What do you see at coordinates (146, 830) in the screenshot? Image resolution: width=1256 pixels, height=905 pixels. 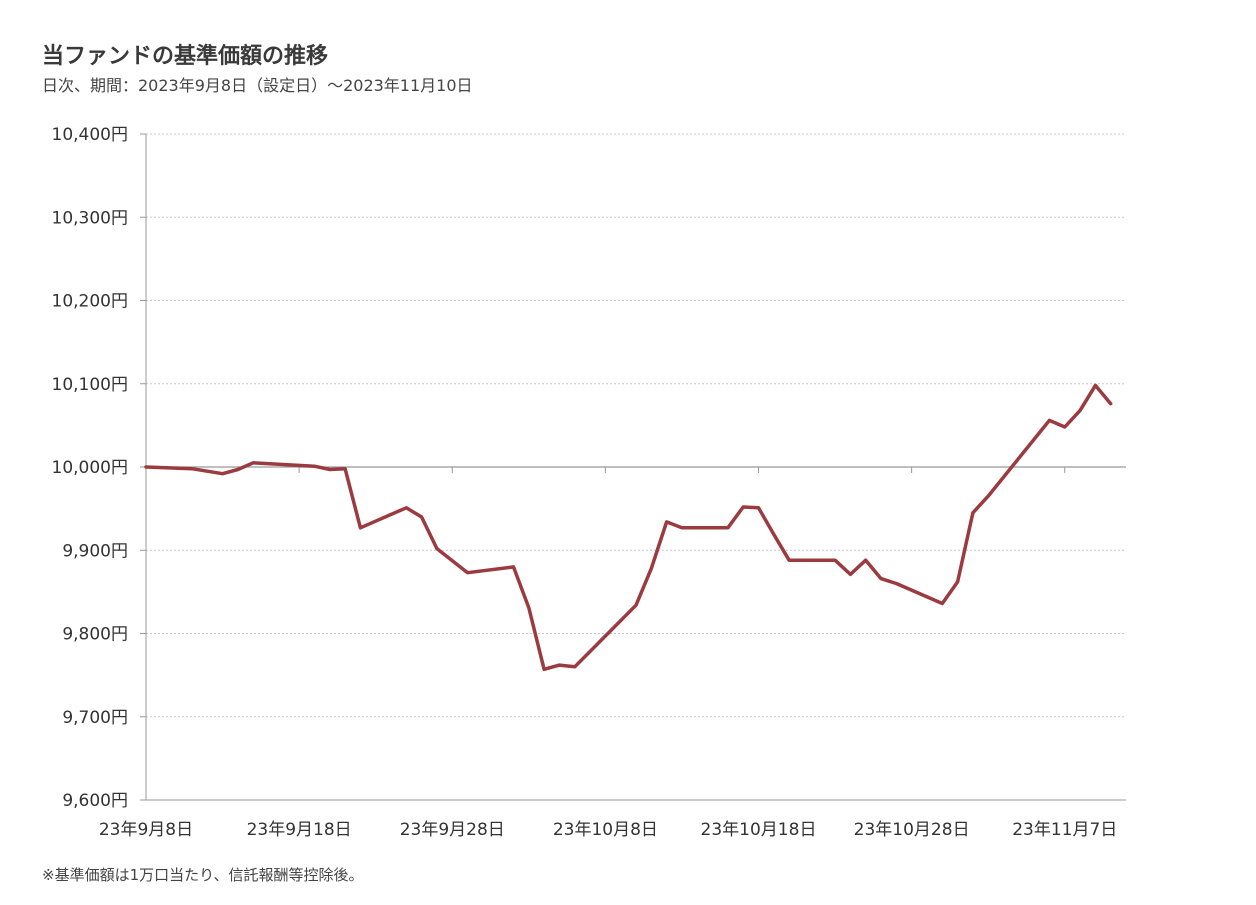 I see `x-tick-label: 23年9月8日` at bounding box center [146, 830].